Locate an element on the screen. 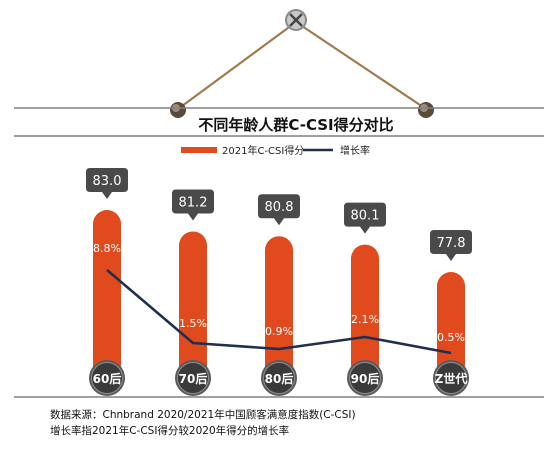 This screenshot has height=450, width=558. growth-rate-label: 1.5% is located at coordinates (193, 323).